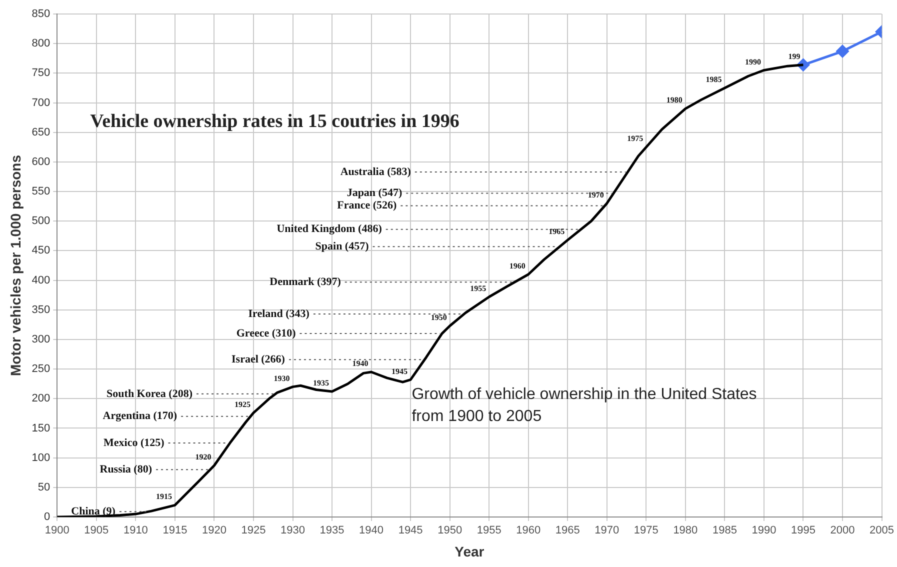 This screenshot has width=897, height=567. Describe the element at coordinates (47, 517) in the screenshot. I see `y-tick-label: 0` at that location.